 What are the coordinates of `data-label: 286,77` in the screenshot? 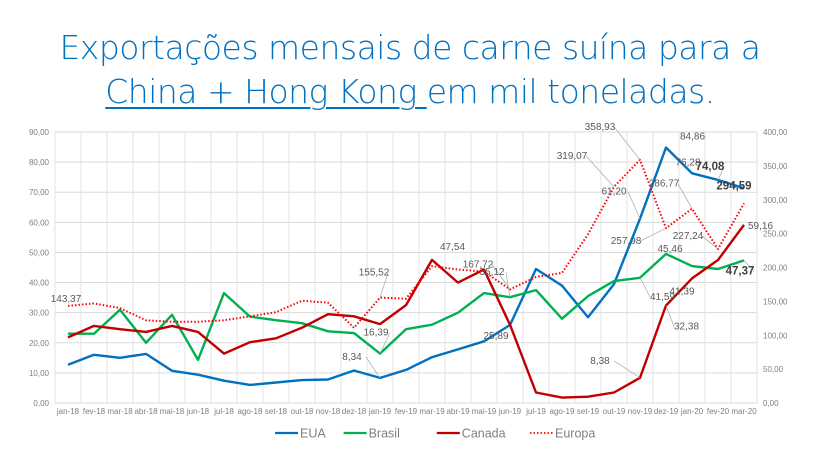 It's located at (664, 184).